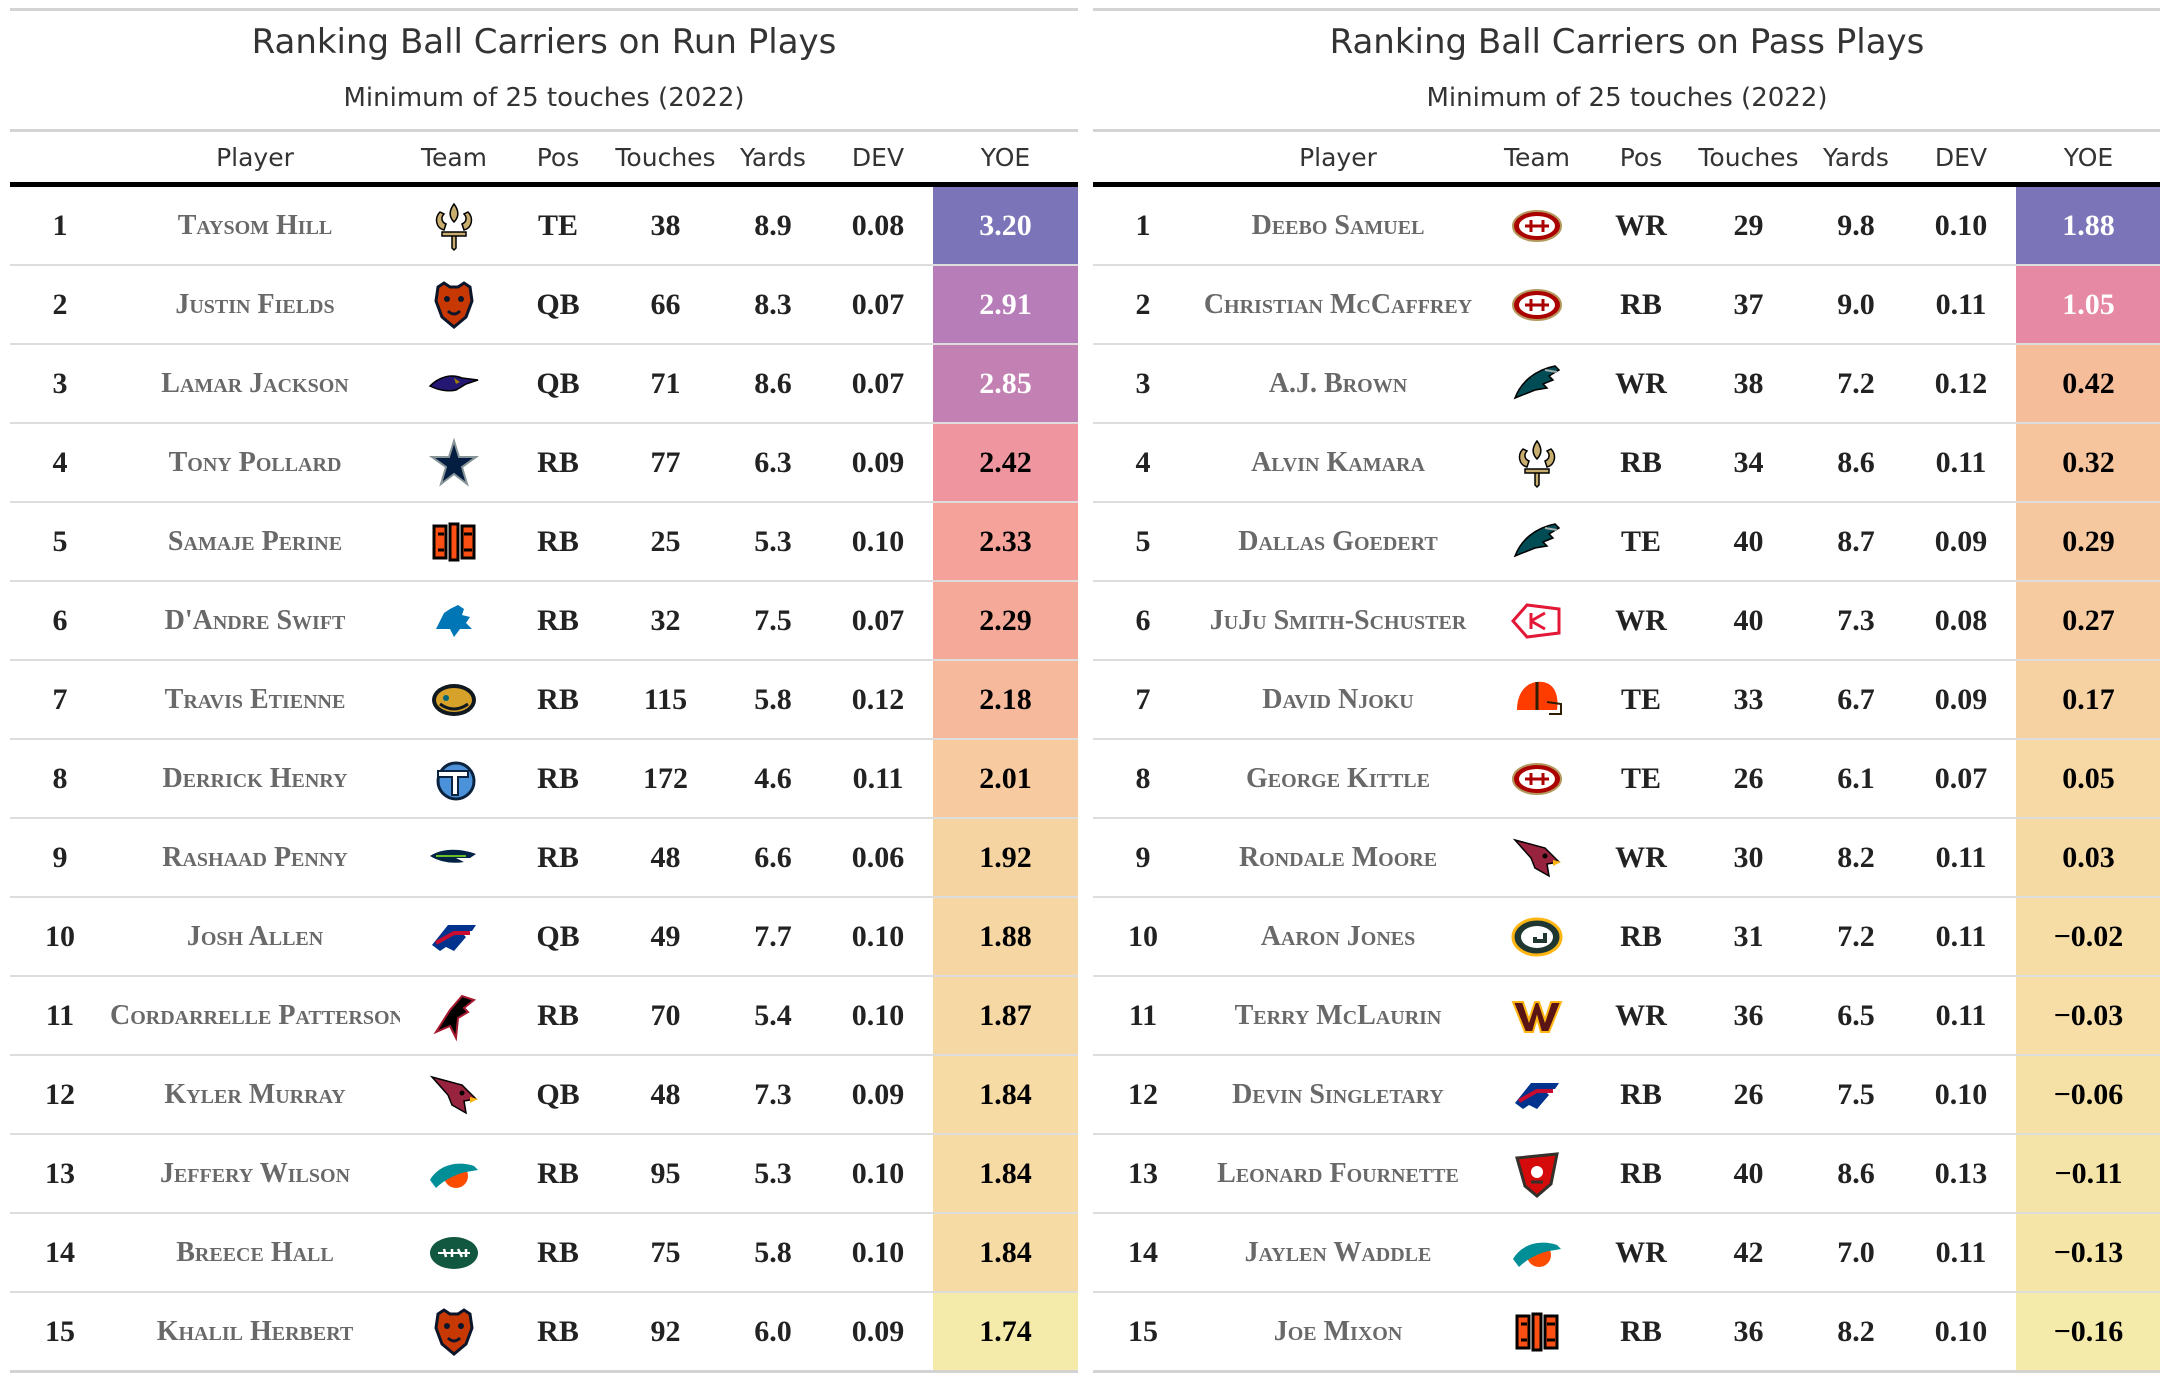  Describe the element at coordinates (544, 779) in the screenshot. I see `table-row: 8 Derrick Henry RB 172 4.6 0.11 2.01` at that location.